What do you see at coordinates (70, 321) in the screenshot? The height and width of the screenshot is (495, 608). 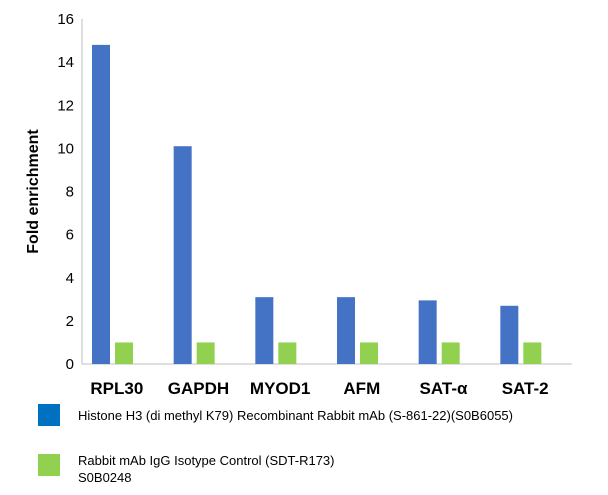 I see `y-tick-label: 2` at bounding box center [70, 321].